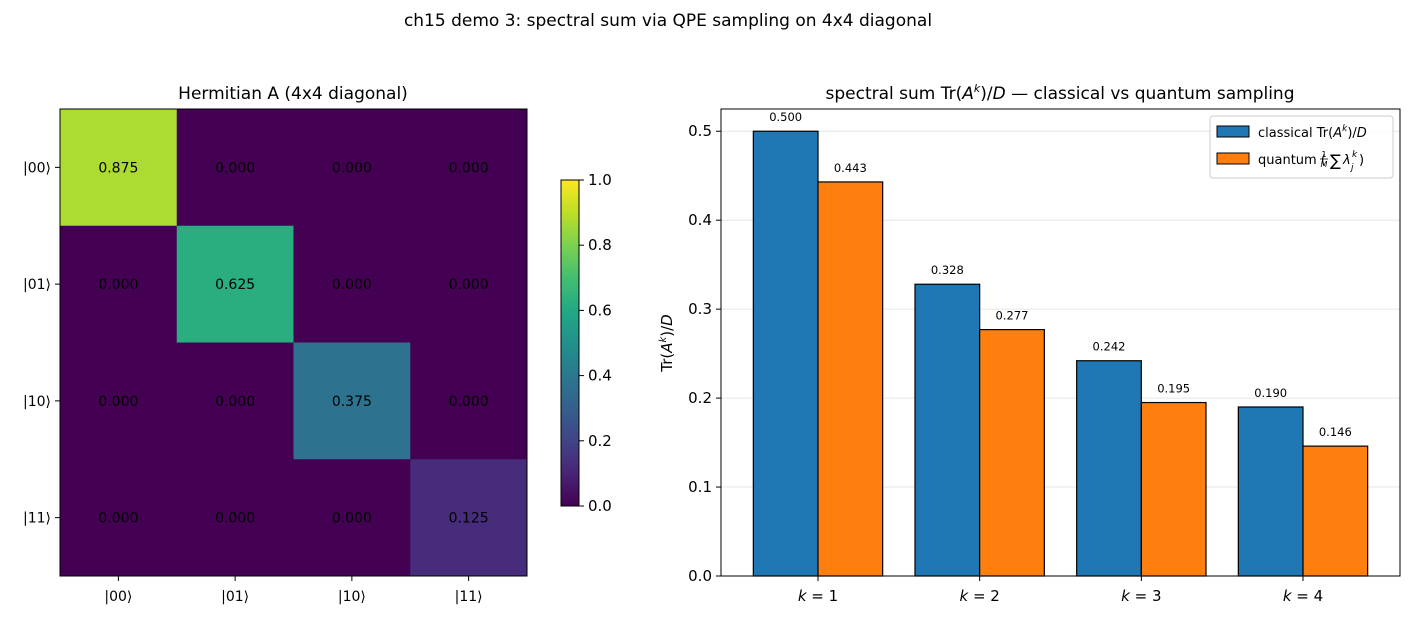 The image size is (1412, 617). What do you see at coordinates (37, 285) in the screenshot?
I see `heatmap-row-tick-label: |01⟩` at bounding box center [37, 285].